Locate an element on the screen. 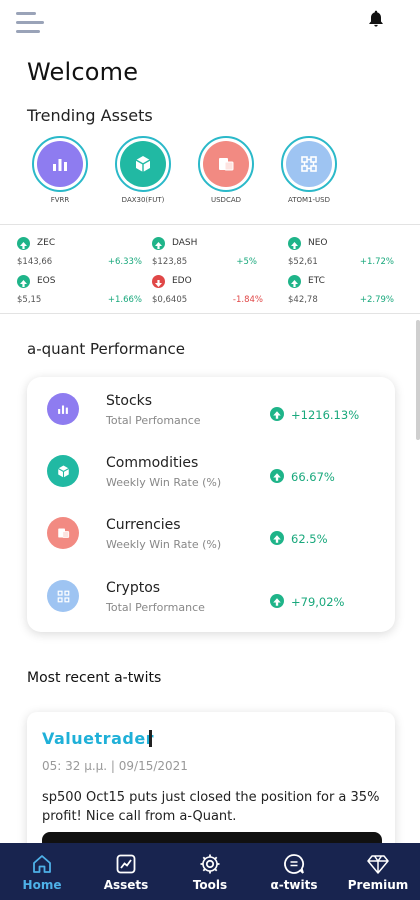 This screenshot has width=420, height=900. ticker-dash: DASH $123,85 +5% is located at coordinates (204, 255).